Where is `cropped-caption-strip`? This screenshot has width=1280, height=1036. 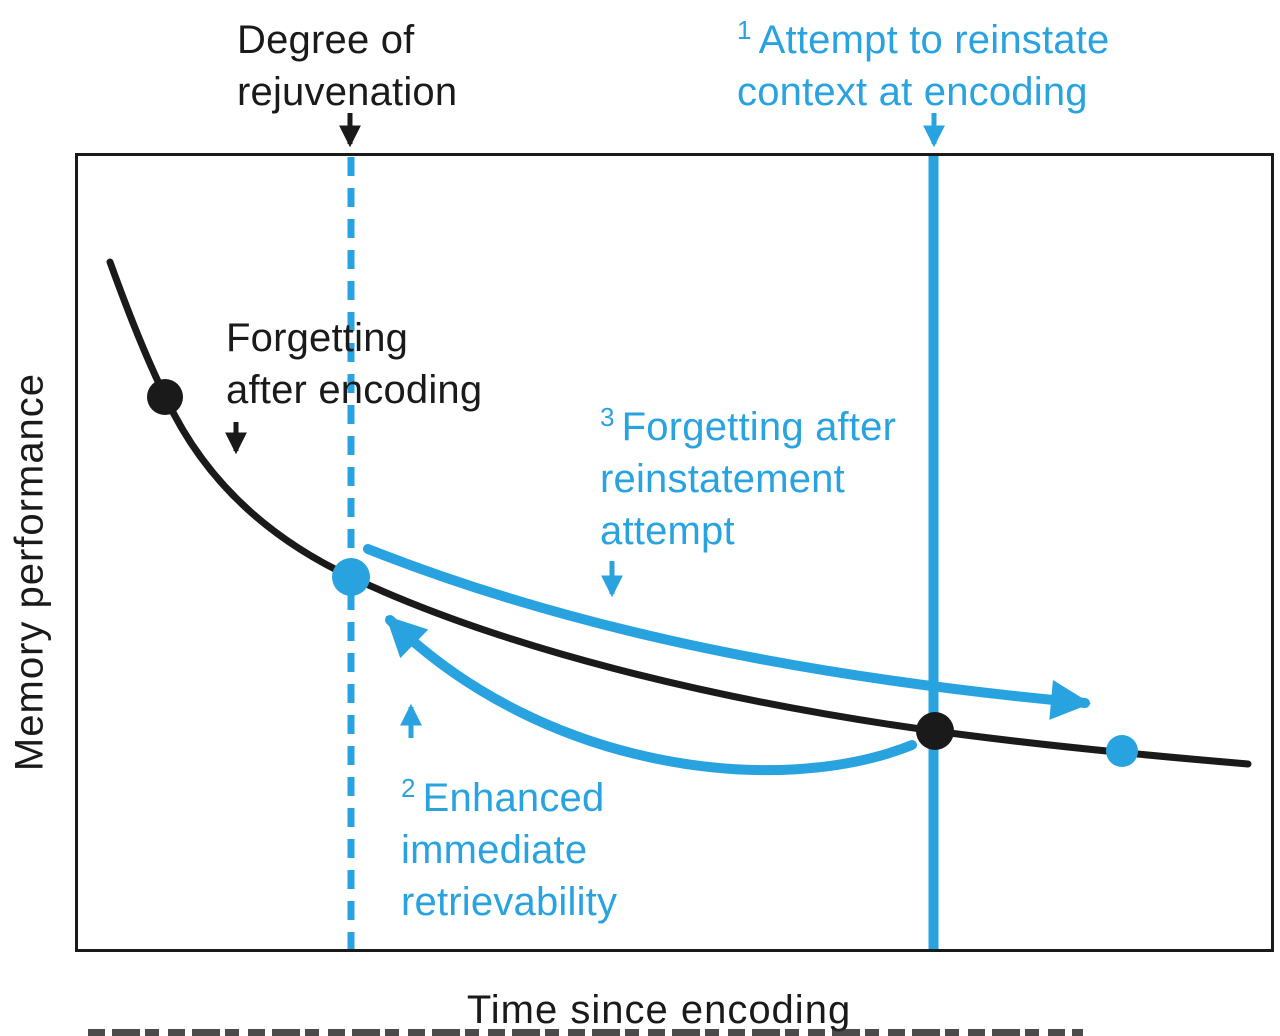 cropped-caption-strip is located at coordinates (585, 1032).